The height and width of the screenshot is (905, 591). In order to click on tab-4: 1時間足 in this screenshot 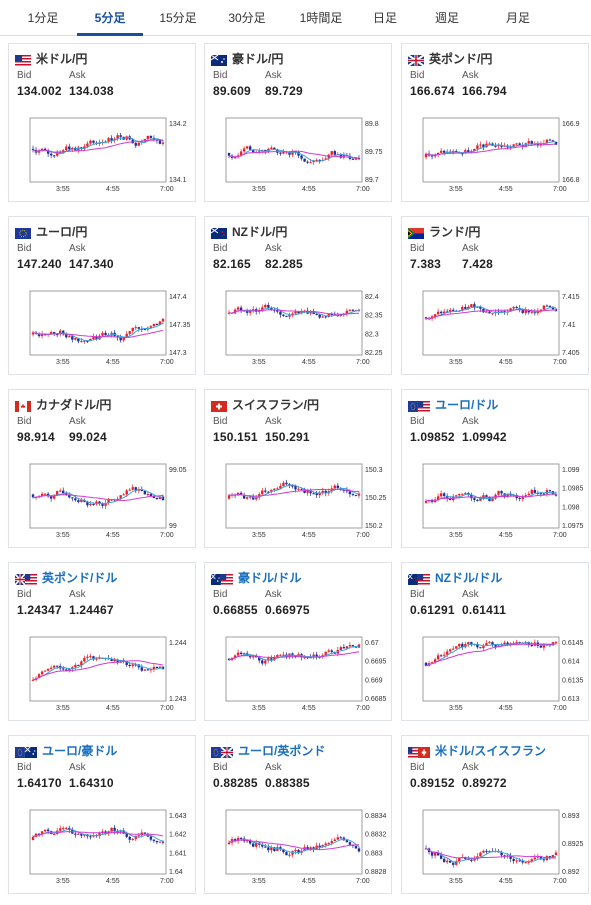, I will do `click(321, 18)`.